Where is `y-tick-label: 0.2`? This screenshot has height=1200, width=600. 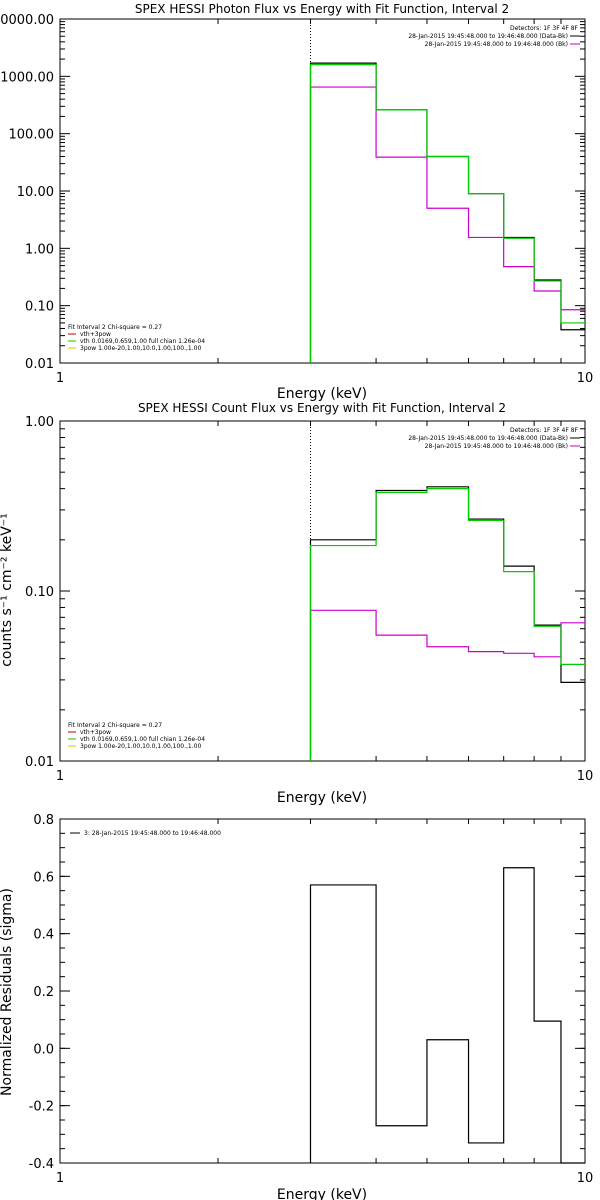 y-tick-label: 0.2 is located at coordinates (43, 992).